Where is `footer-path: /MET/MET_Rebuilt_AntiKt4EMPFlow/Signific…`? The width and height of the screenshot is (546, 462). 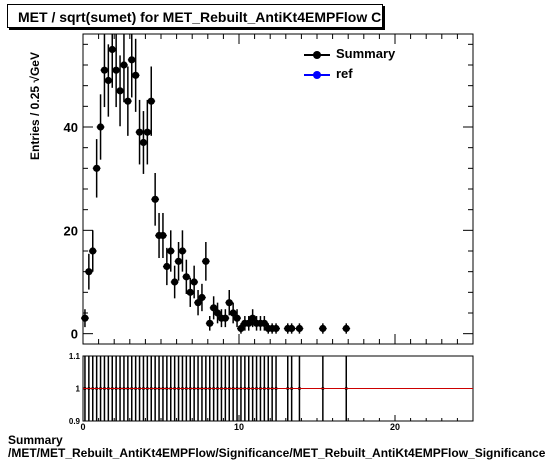 footer-path: /MET/MET_Rebuilt_AntiKt4EMPFlow/Signific… is located at coordinates (277, 453).